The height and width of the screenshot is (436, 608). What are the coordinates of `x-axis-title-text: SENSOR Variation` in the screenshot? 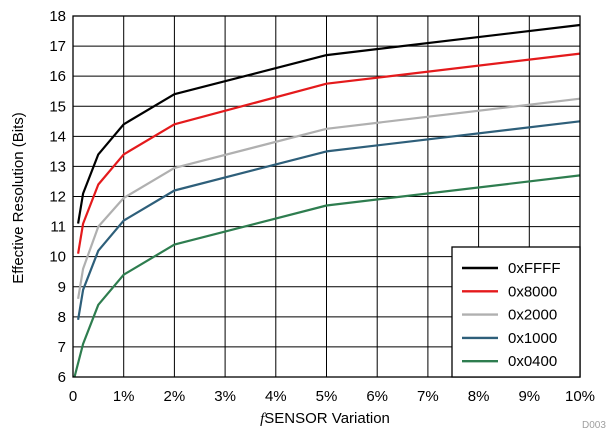 It's located at (327, 418).